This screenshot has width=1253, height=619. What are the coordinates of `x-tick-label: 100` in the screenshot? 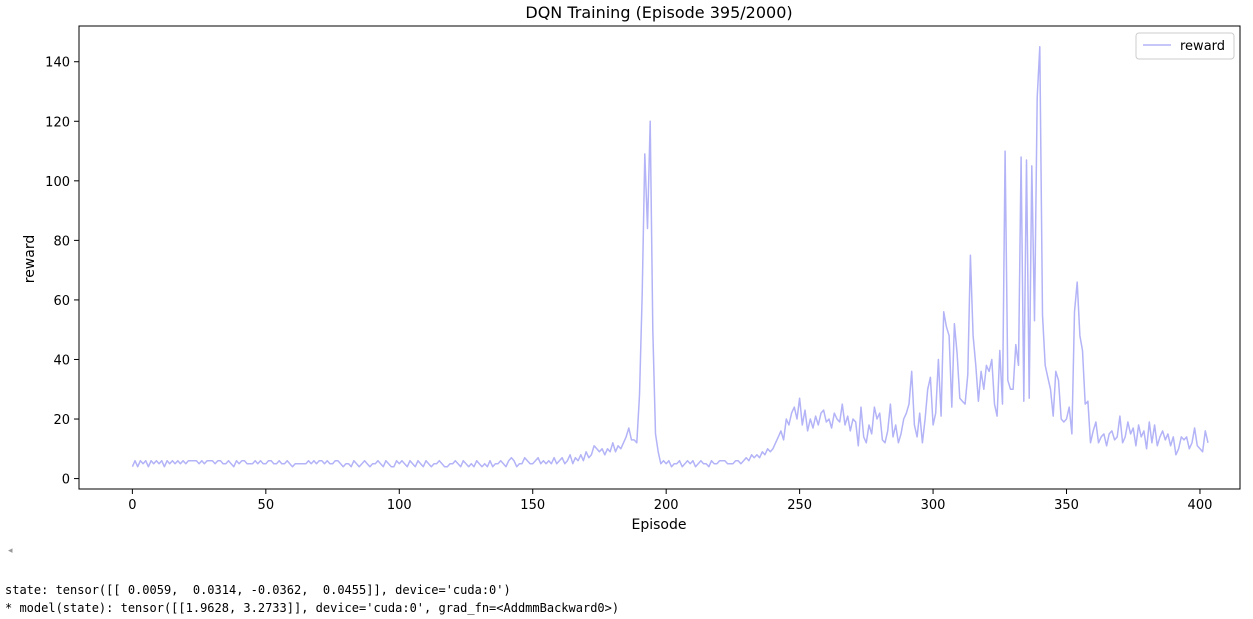 It's located at (399, 505).